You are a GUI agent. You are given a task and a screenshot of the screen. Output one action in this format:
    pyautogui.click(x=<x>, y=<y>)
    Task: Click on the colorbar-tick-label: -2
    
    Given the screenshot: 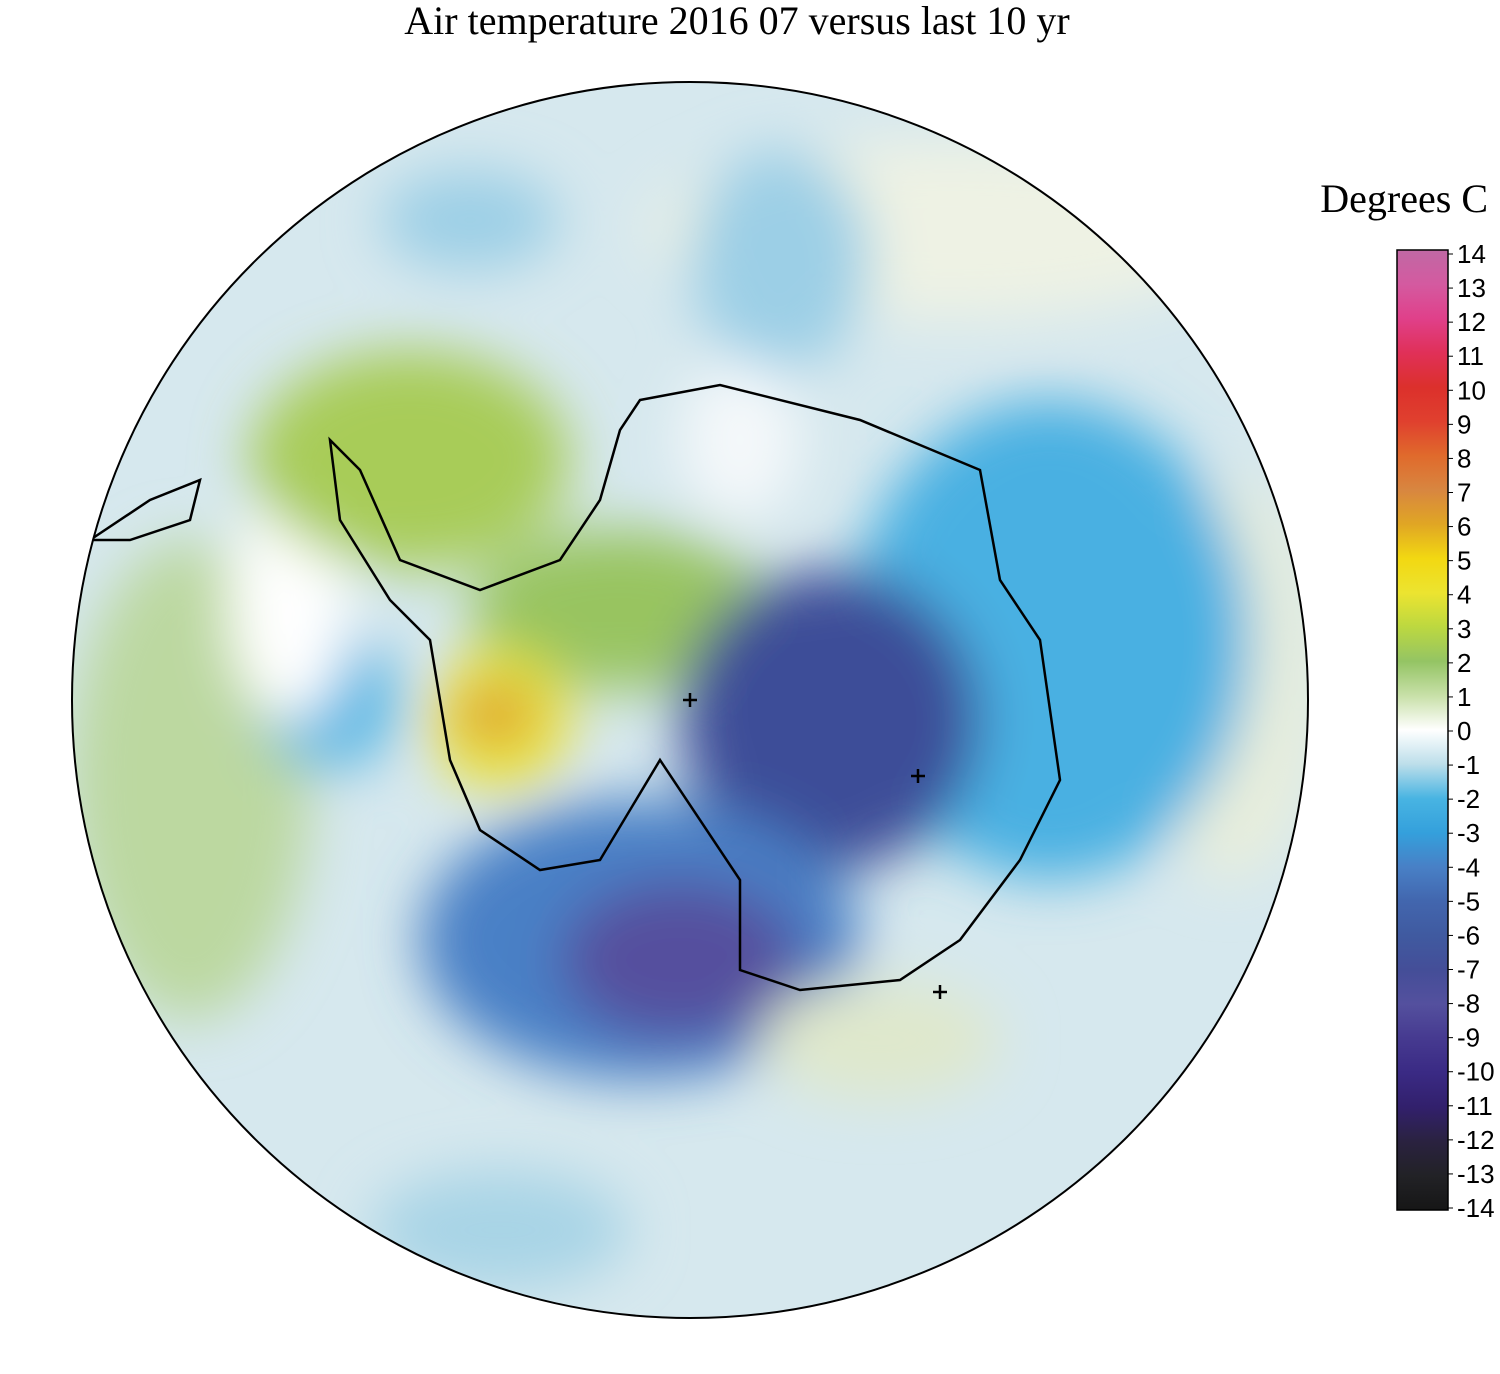 What is the action you would take?
    pyautogui.click(x=1468, y=799)
    